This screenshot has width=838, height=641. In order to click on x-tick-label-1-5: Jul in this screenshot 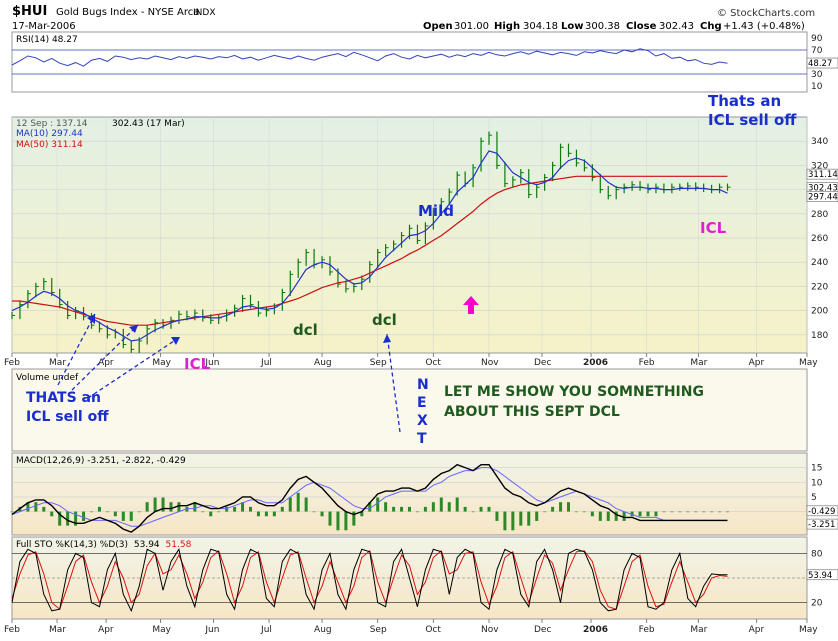, I will do `click(266, 630)`.